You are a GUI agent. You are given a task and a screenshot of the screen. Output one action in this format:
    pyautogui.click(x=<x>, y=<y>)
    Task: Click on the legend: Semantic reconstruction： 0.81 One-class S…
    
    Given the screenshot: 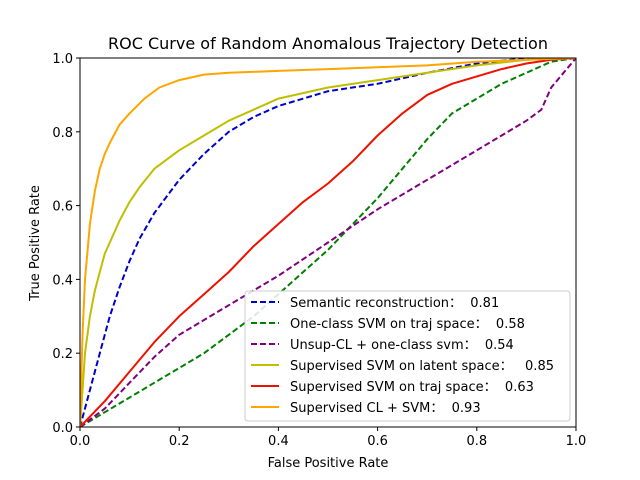 What is the action you would take?
    pyautogui.click(x=407, y=356)
    